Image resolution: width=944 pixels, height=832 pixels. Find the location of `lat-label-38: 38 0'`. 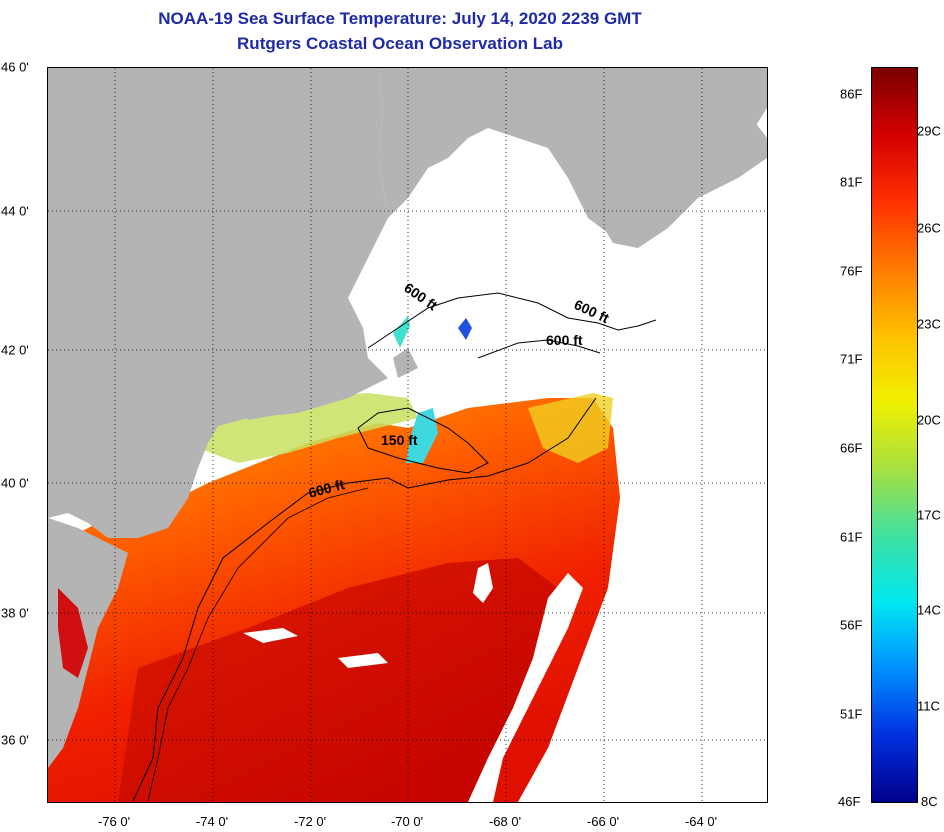

lat-label-38: 38 0' is located at coordinates (15, 613).